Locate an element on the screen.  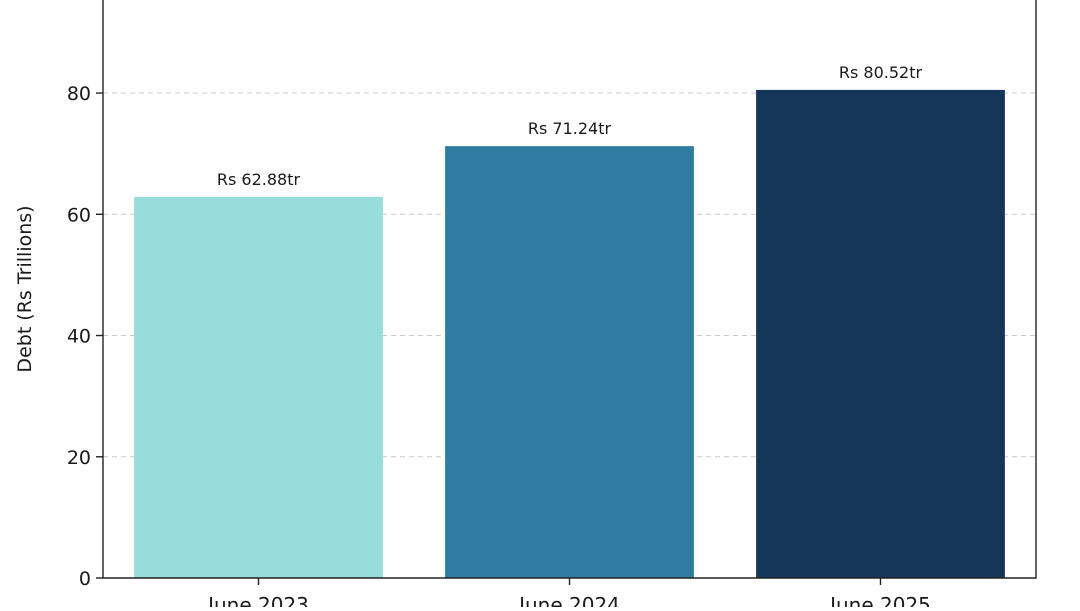
y-axis-title: Debt (Rs Trillions) is located at coordinates (25, 288).